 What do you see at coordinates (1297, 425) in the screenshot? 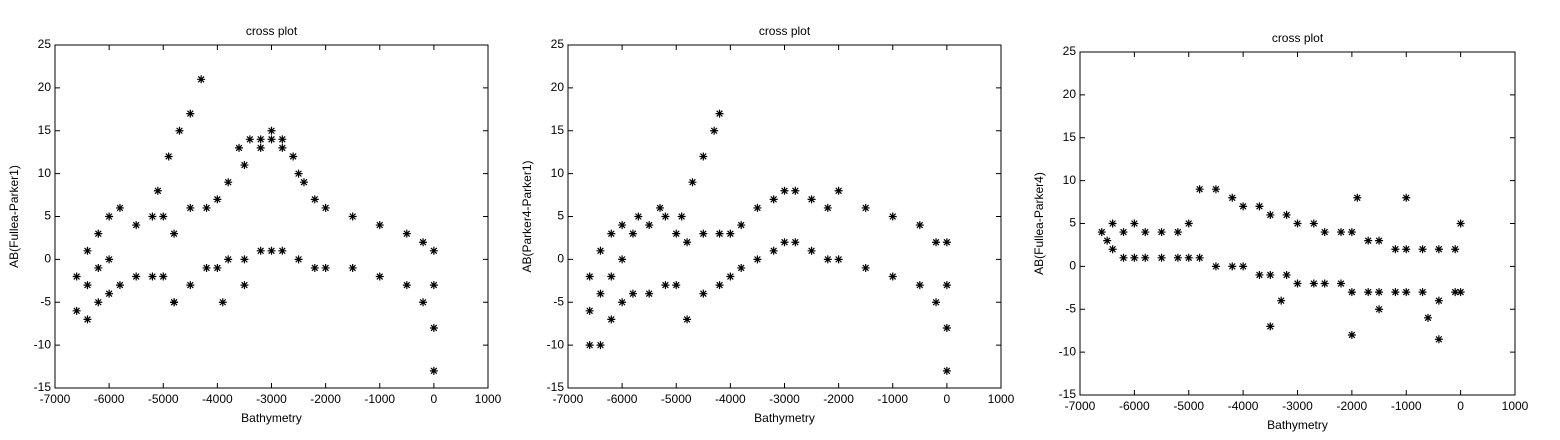
I see `x-axis-label: Bathymetry` at bounding box center [1297, 425].